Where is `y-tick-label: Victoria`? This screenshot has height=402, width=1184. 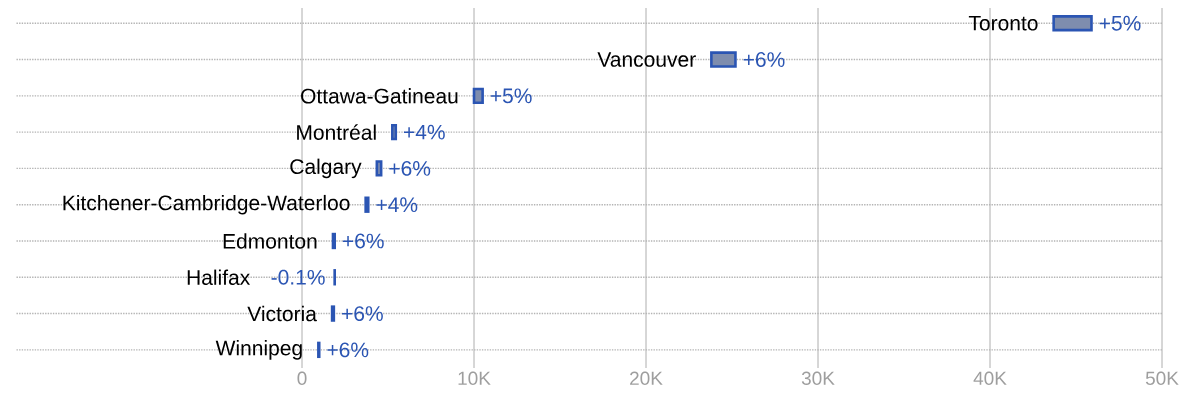 y-tick-label: Victoria is located at coordinates (282, 313).